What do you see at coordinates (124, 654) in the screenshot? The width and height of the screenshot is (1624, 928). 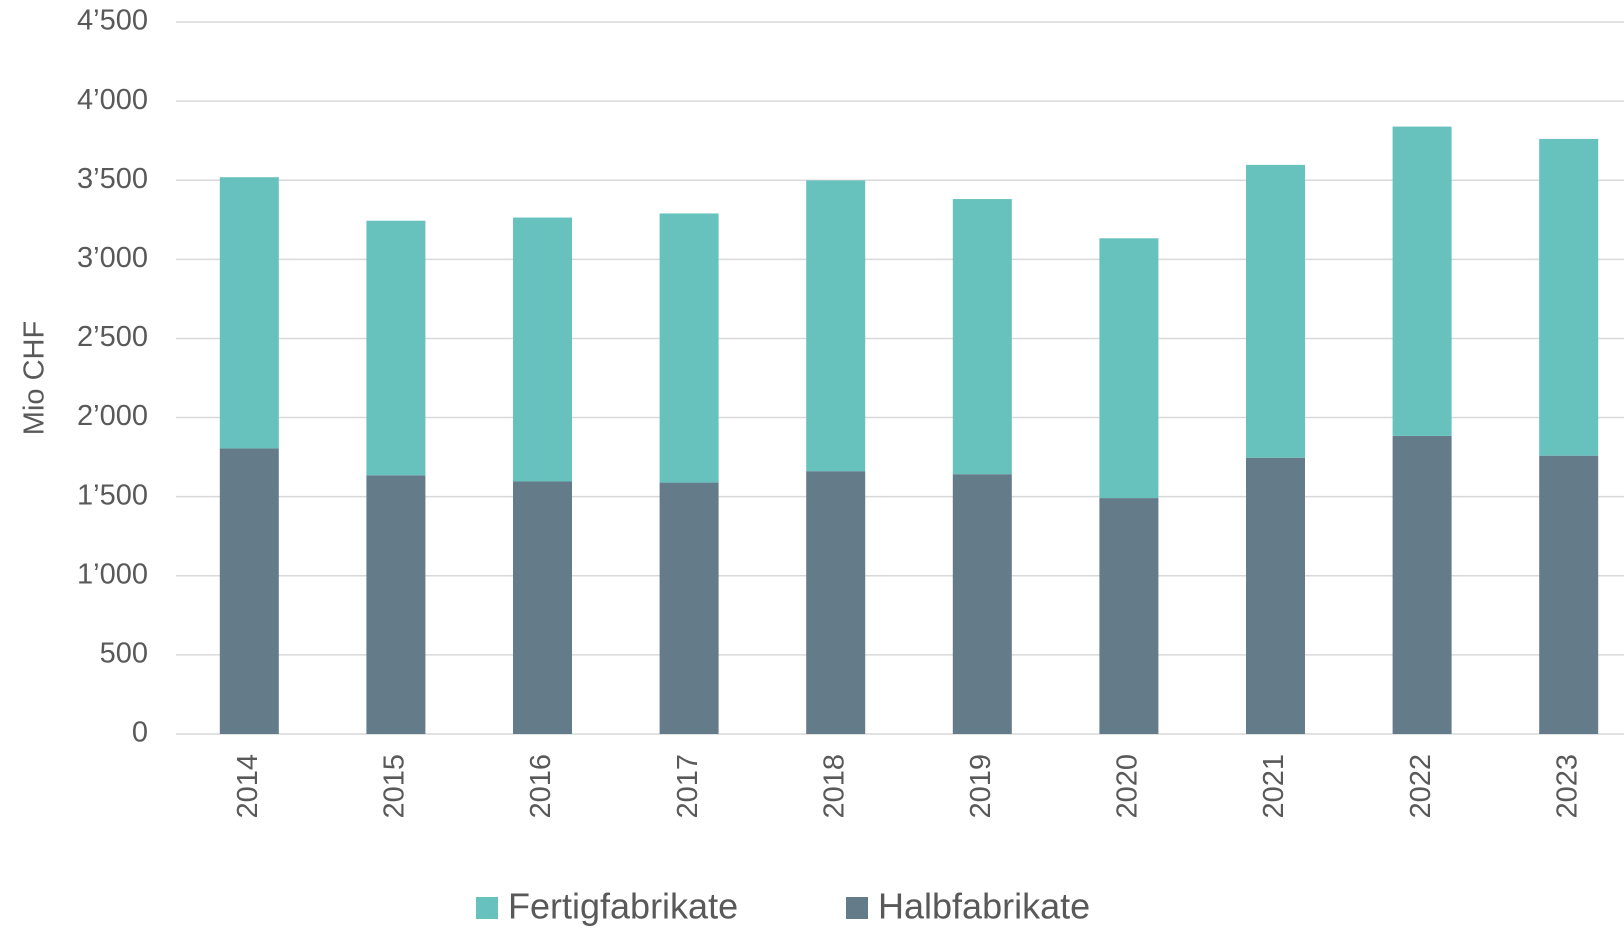 I see `y-tick-label: 500` at bounding box center [124, 654].